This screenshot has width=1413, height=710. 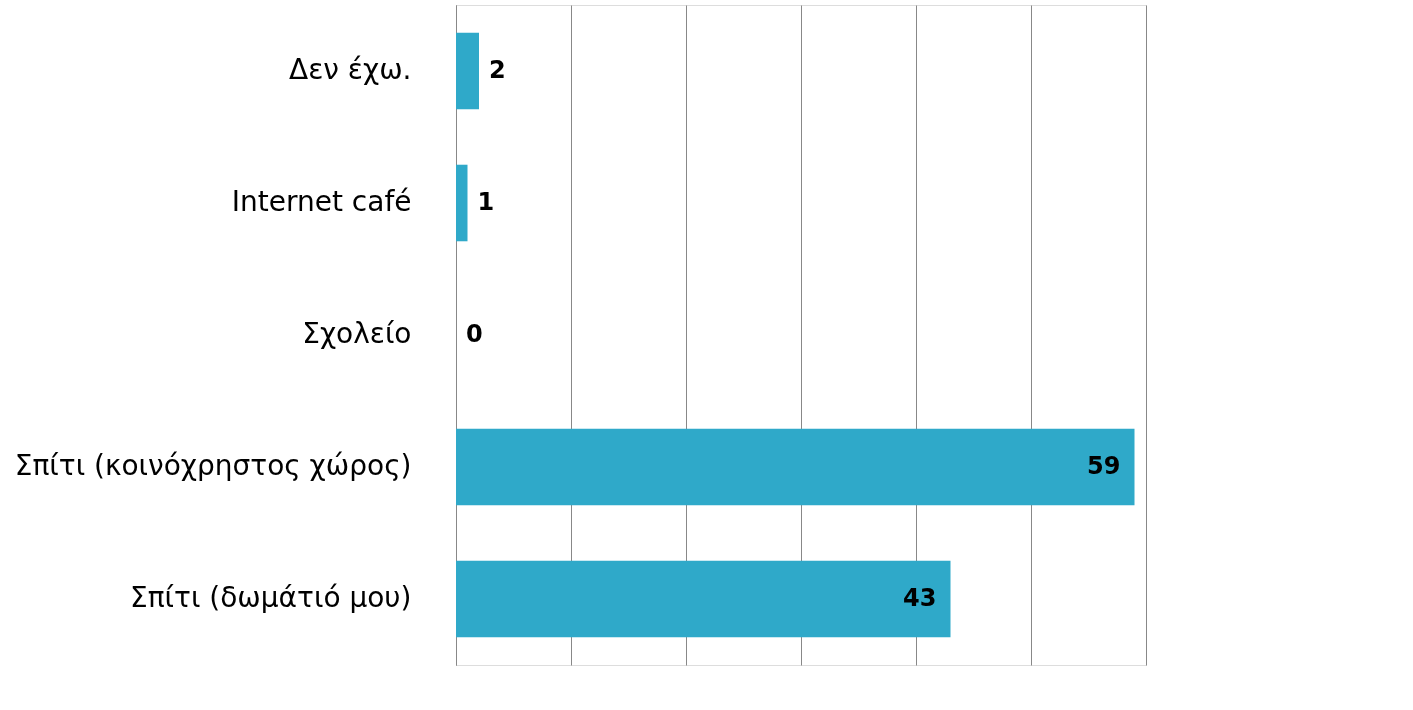 What do you see at coordinates (486, 202) in the screenshot?
I see `data-label: 1` at bounding box center [486, 202].